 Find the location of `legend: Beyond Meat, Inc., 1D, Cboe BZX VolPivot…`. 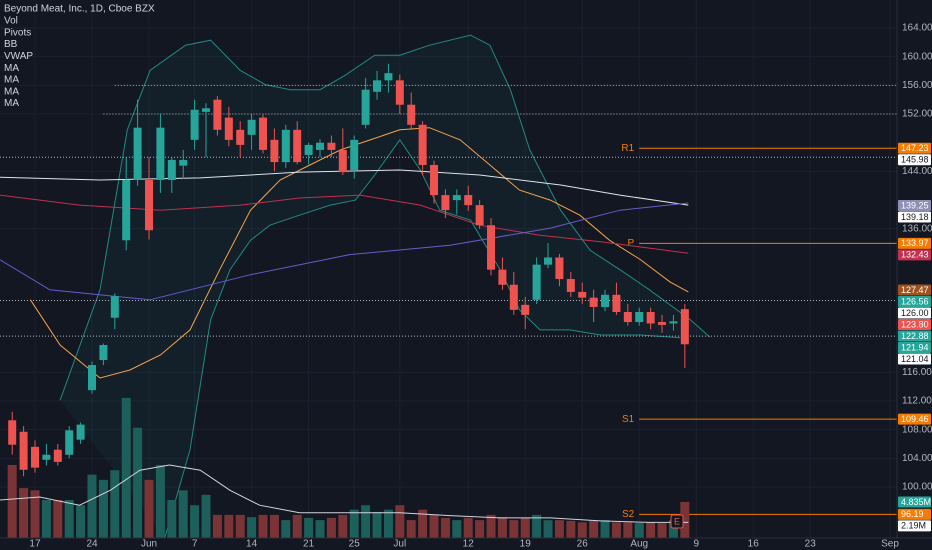

legend: Beyond Meat, Inc., 1D, Cboe BZX VolPivot… is located at coordinates (79, 57).